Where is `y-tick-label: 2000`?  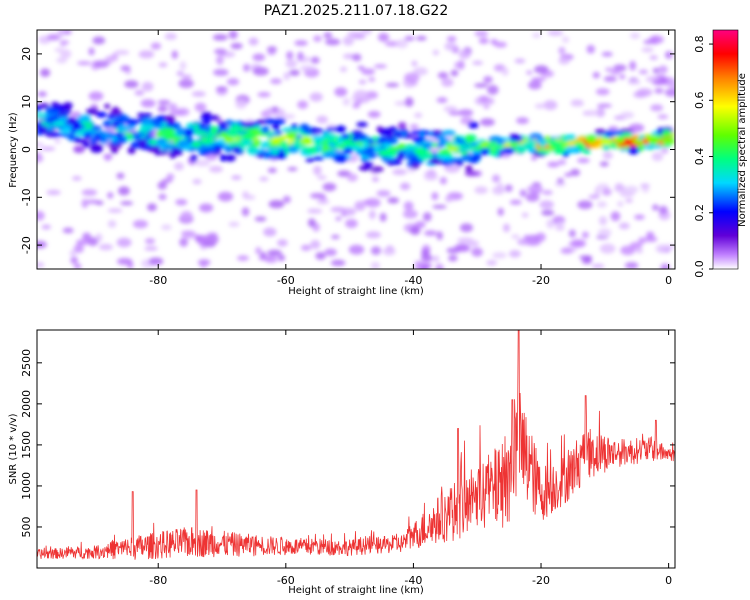
y-tick-label: 2000 is located at coordinates (26, 404).